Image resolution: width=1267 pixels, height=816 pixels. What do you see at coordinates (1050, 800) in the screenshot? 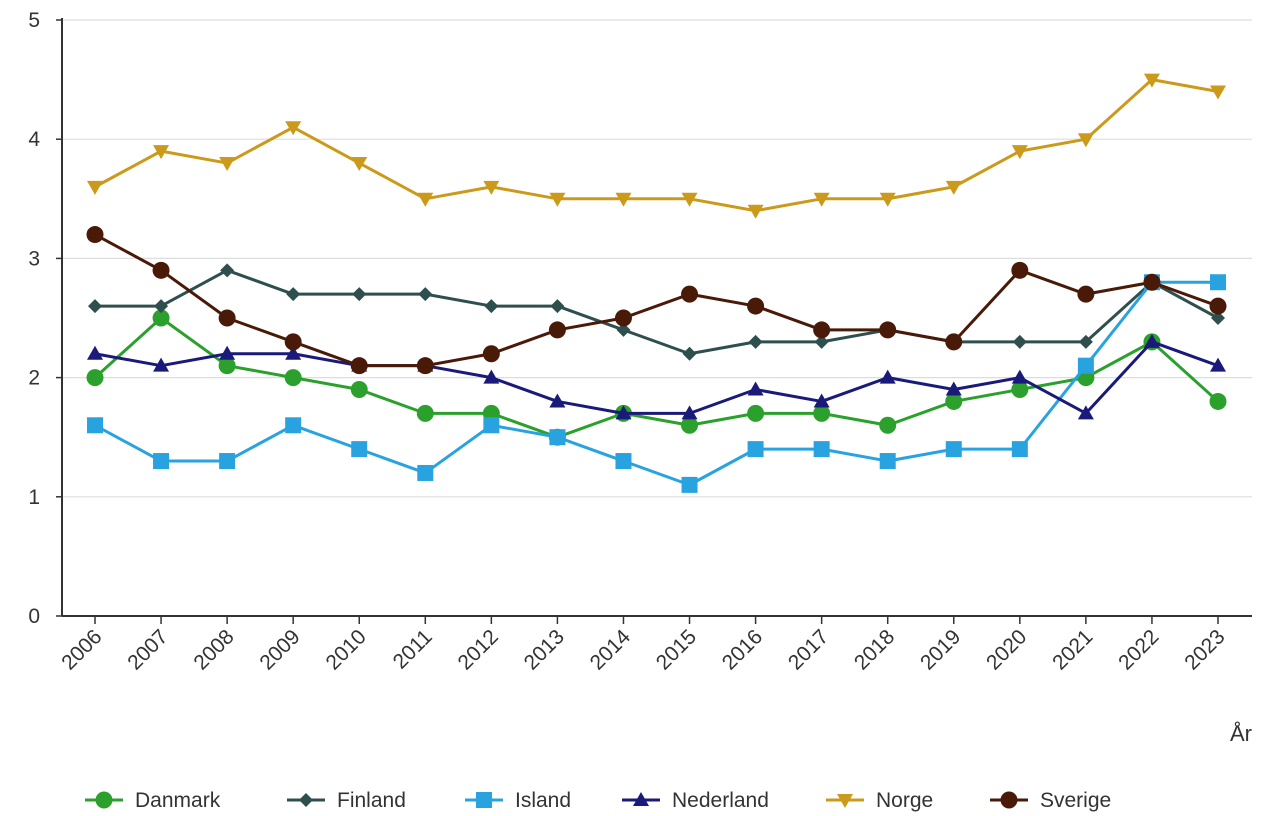
I see `legend-item-sverige: Sverige` at bounding box center [1050, 800].